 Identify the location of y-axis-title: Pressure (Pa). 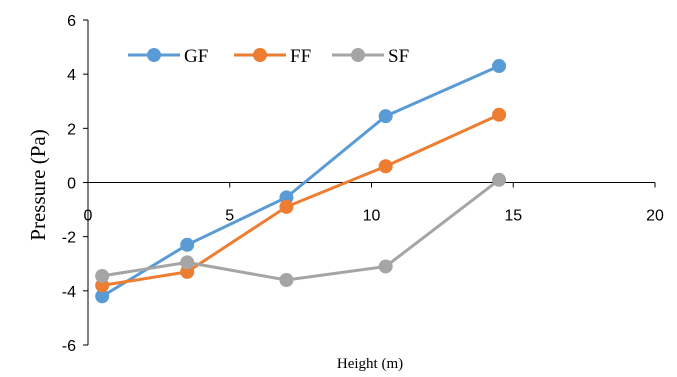
(38, 184).